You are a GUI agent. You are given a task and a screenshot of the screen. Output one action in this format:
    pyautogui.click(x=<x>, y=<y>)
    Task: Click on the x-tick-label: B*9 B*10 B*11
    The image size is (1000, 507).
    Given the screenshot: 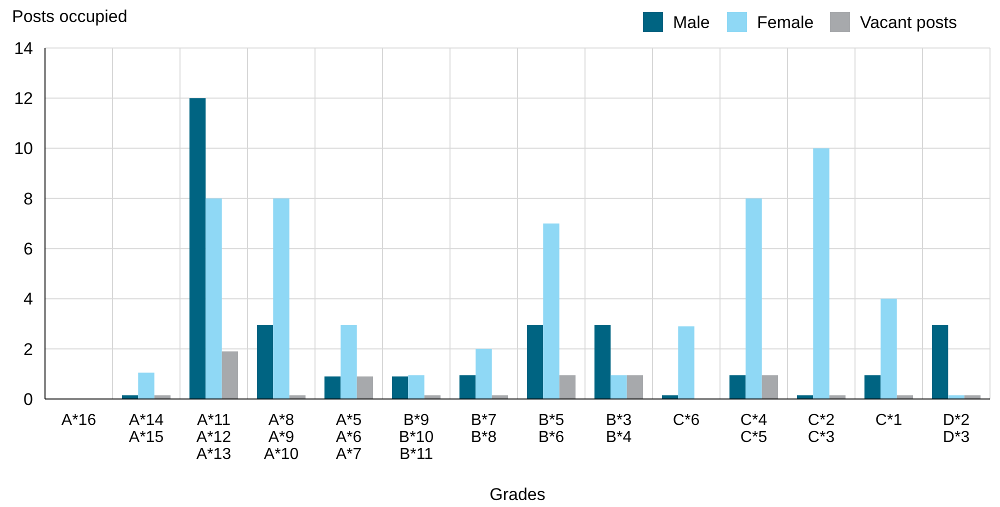 What is the action you would take?
    pyautogui.click(x=416, y=437)
    